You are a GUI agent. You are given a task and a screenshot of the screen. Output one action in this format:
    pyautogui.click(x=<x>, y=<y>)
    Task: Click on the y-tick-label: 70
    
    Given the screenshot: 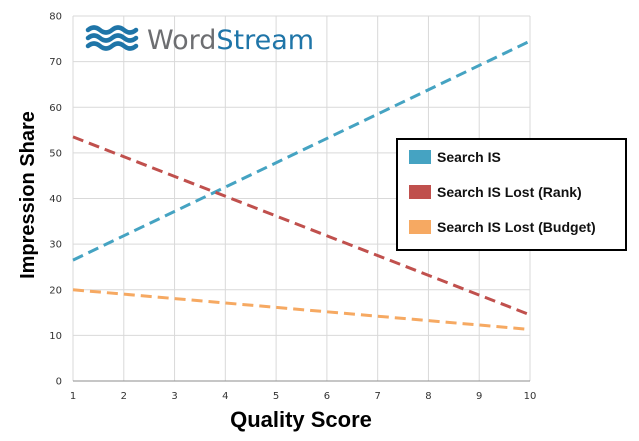 What is the action you would take?
    pyautogui.click(x=55, y=62)
    